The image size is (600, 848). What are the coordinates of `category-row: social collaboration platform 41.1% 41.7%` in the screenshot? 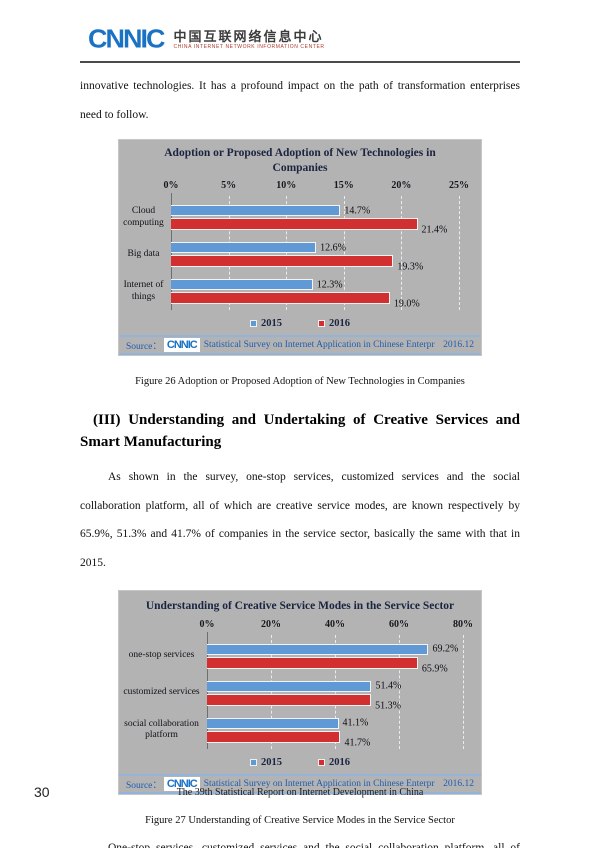 It's located at (300, 732).